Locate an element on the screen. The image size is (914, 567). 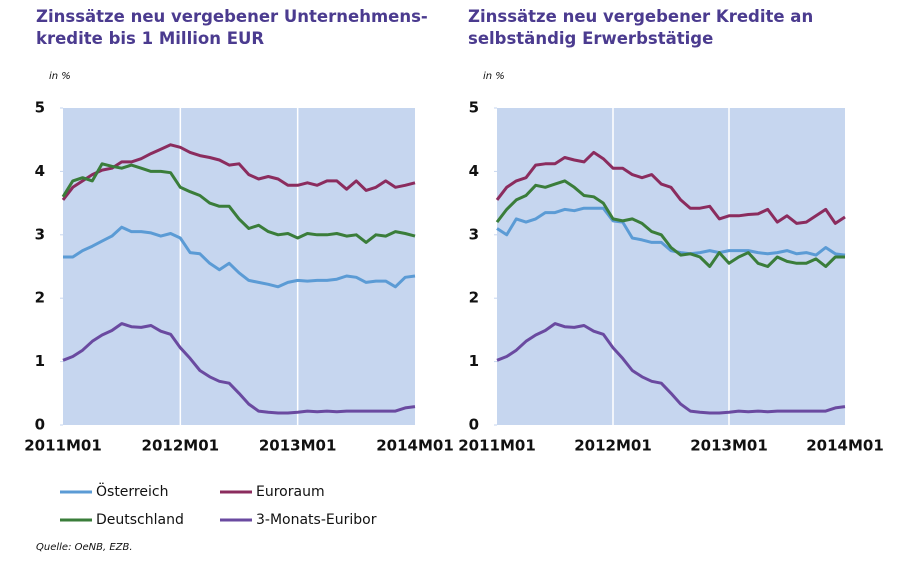
source: Quelle: OeNB, EZB. is located at coordinates (84, 547).